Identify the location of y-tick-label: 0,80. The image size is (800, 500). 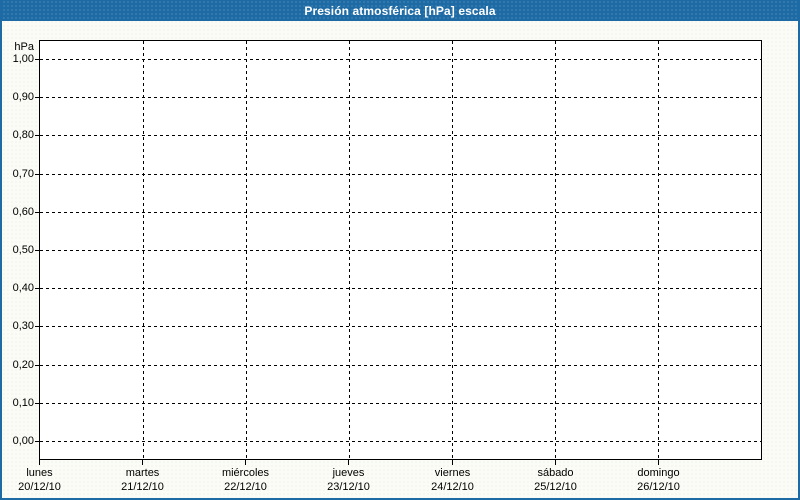
(23, 135).